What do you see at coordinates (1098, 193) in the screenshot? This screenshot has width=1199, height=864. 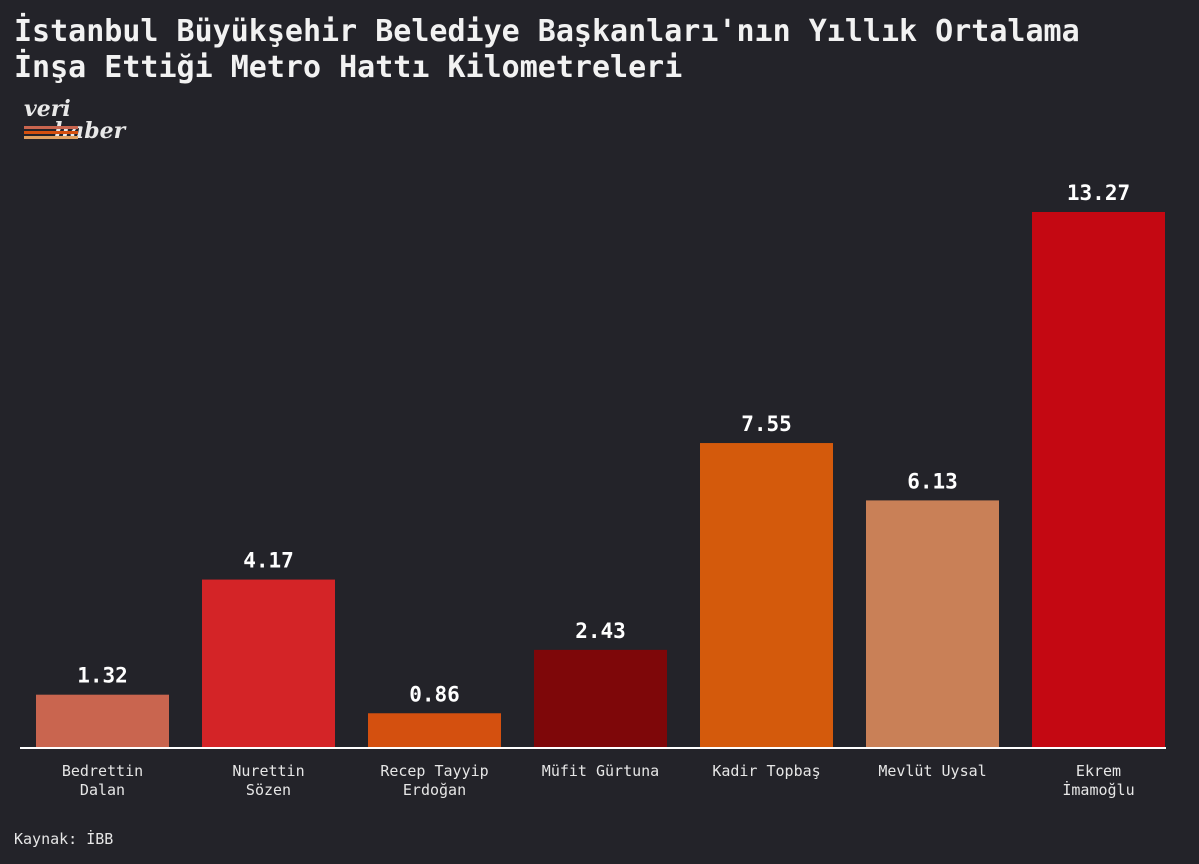 I see `value-label: 13.27` at bounding box center [1098, 193].